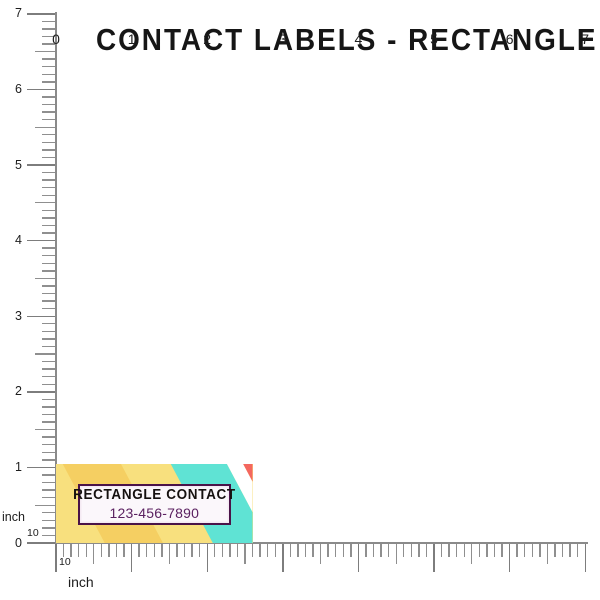 The image size is (600, 600). I want to click on vertical-ruler-number: 1, so click(18, 466).